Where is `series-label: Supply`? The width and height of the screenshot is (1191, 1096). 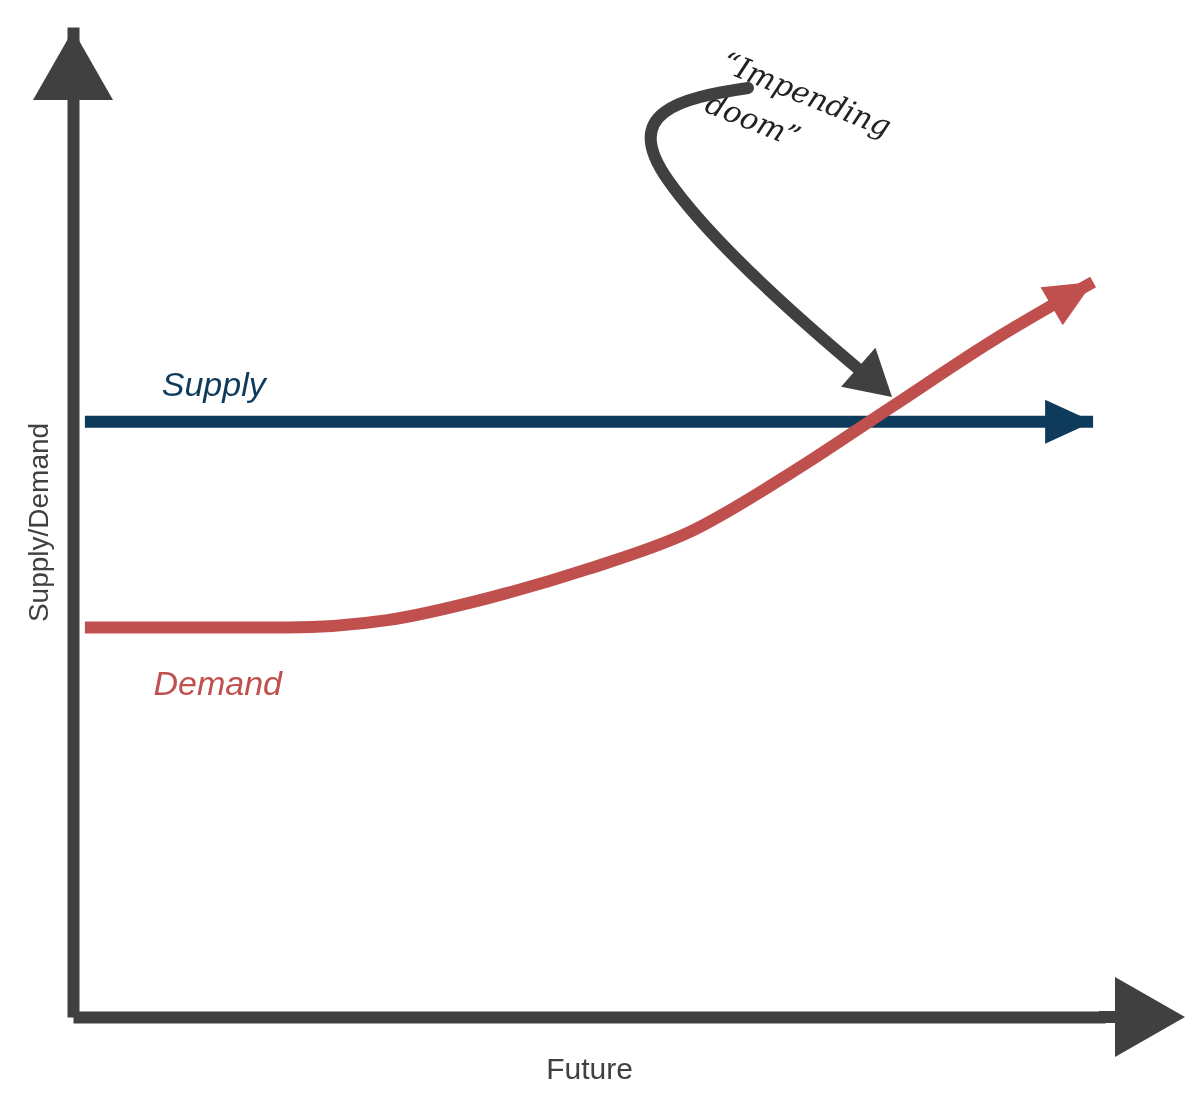
series-label: Supply is located at coordinates (214, 383).